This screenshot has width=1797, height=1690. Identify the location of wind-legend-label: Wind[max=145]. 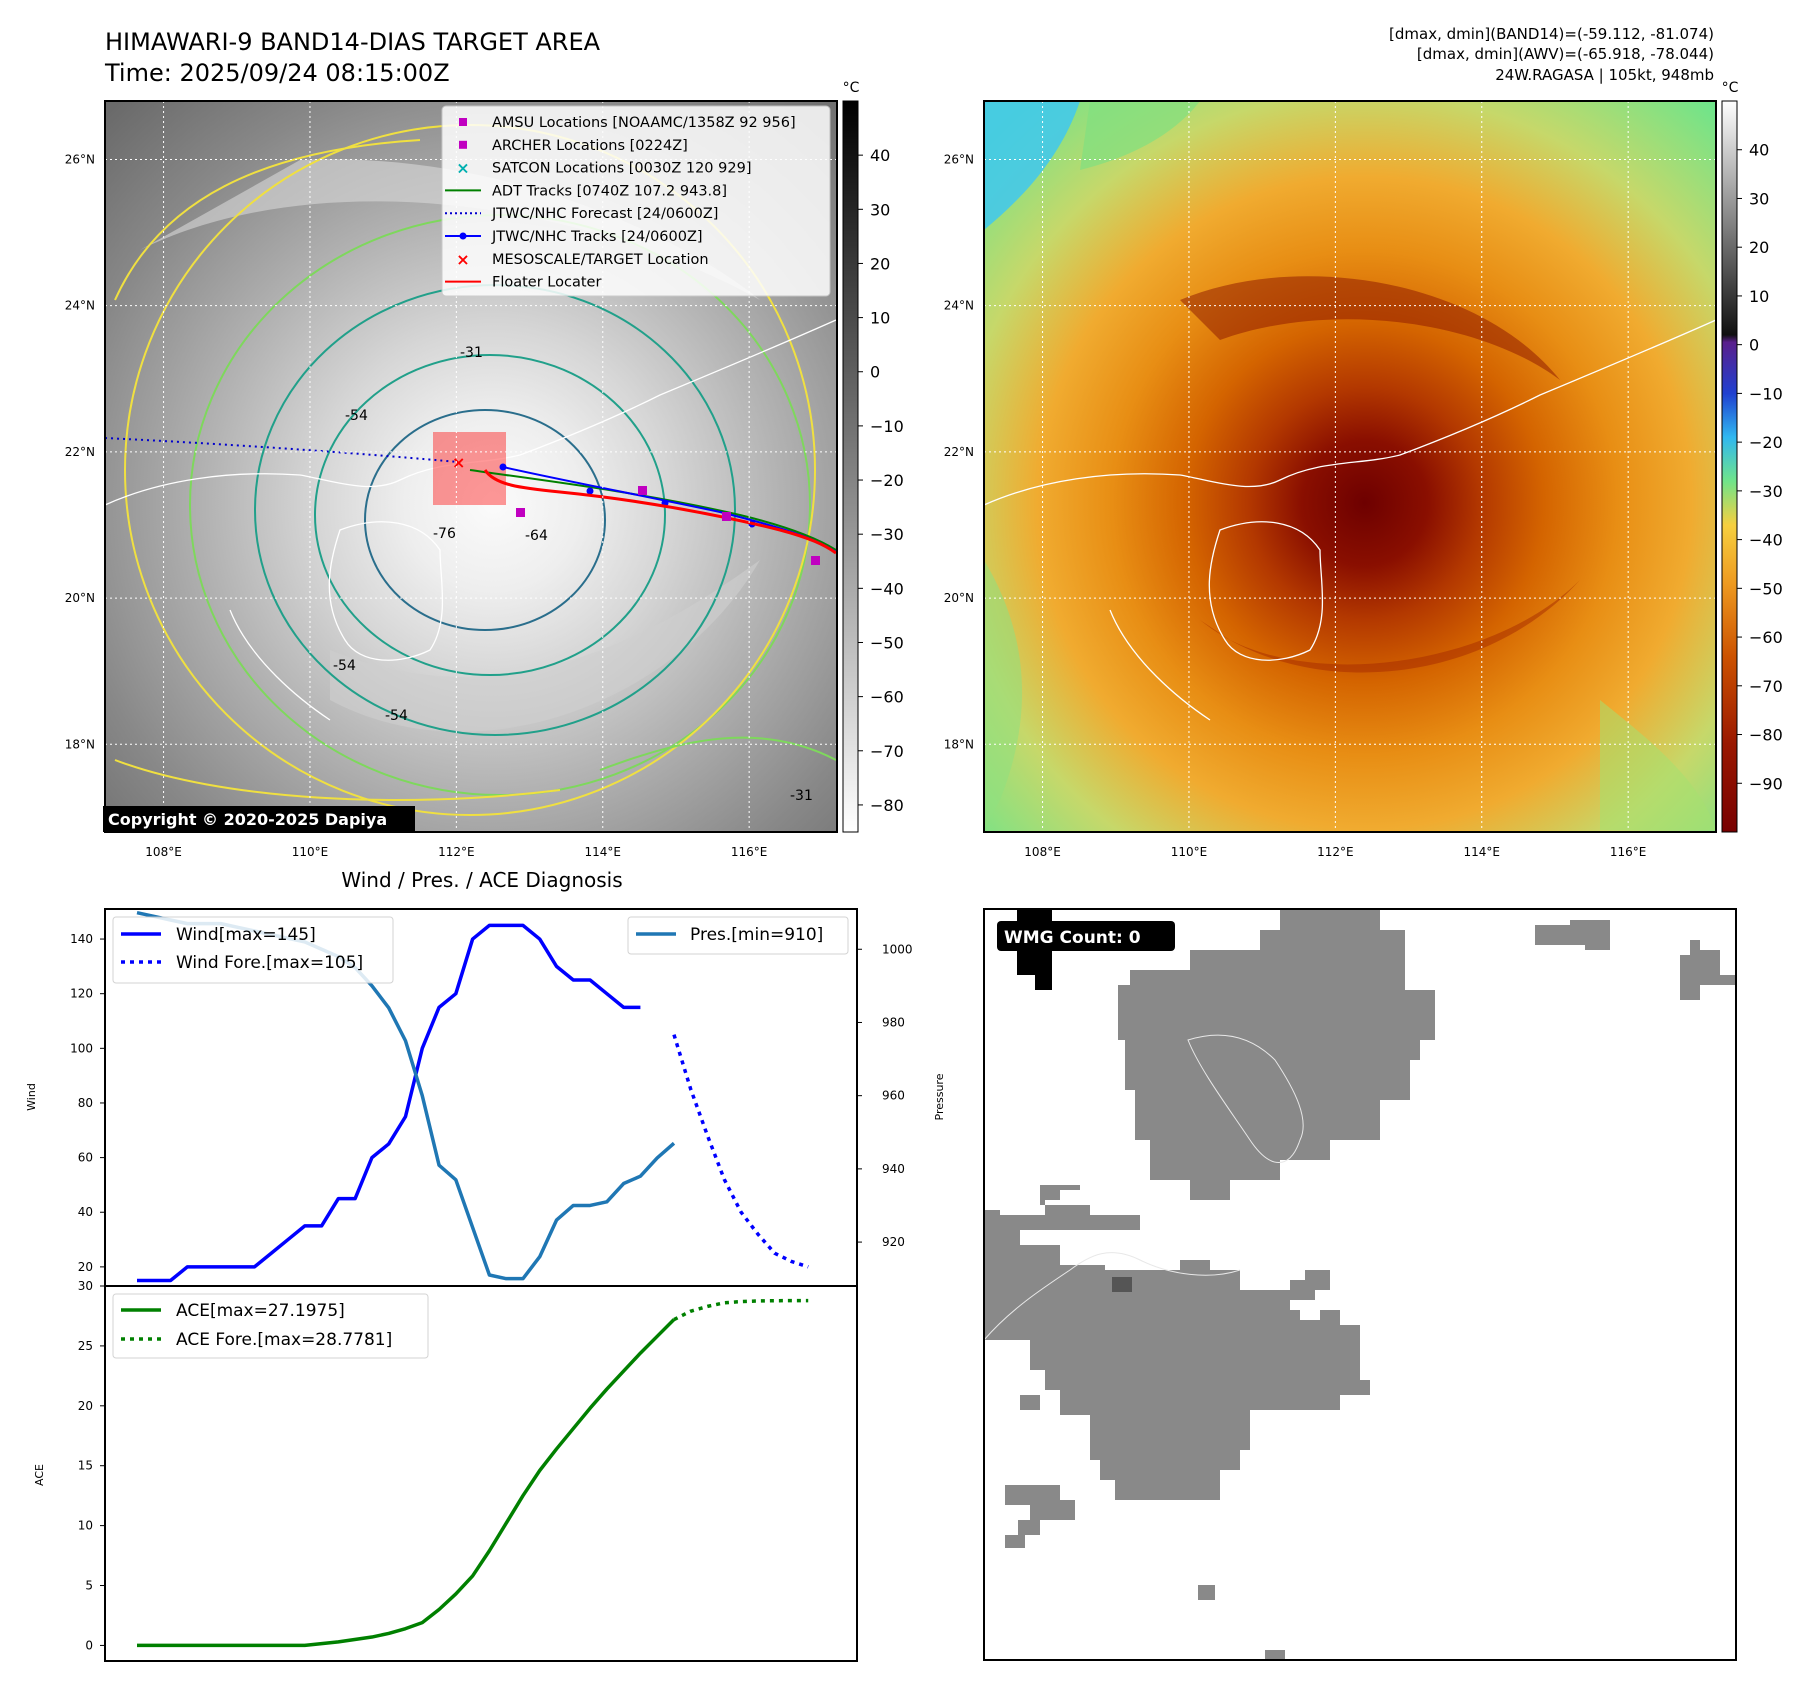
(246, 935).